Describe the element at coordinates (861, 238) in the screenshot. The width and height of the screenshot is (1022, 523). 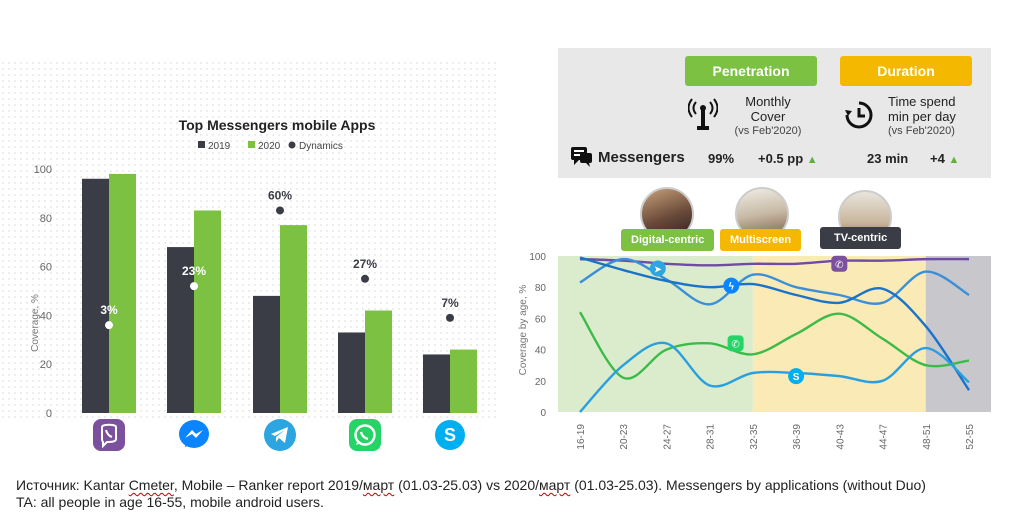
I see `segment-tv-centric: TV-centric` at that location.